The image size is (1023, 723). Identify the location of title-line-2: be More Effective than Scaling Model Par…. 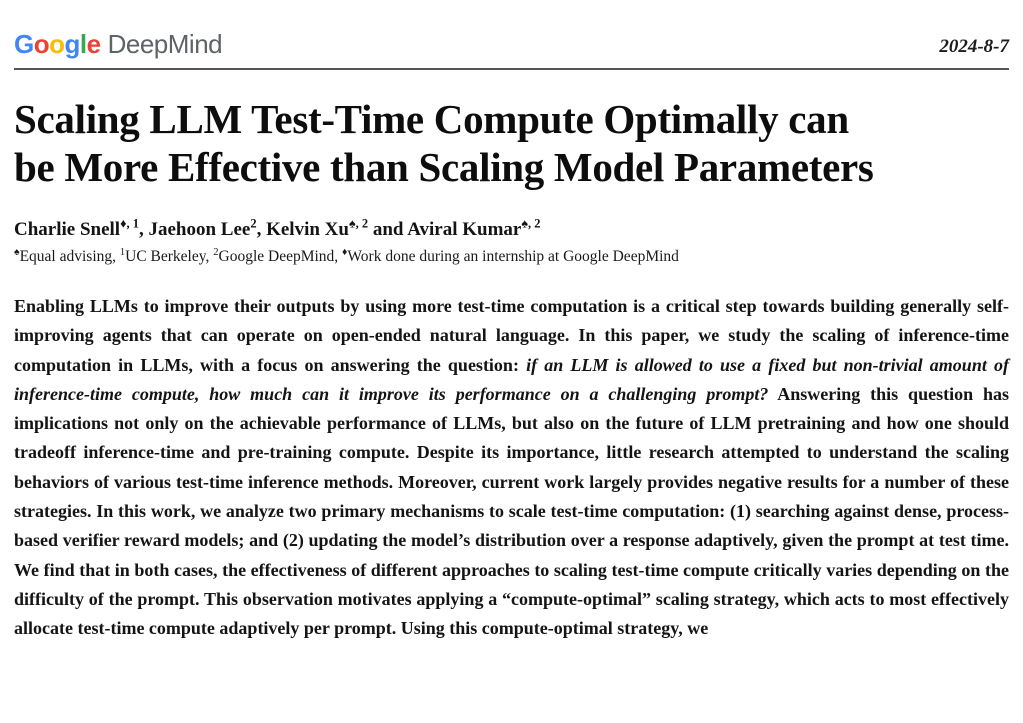
(444, 166).